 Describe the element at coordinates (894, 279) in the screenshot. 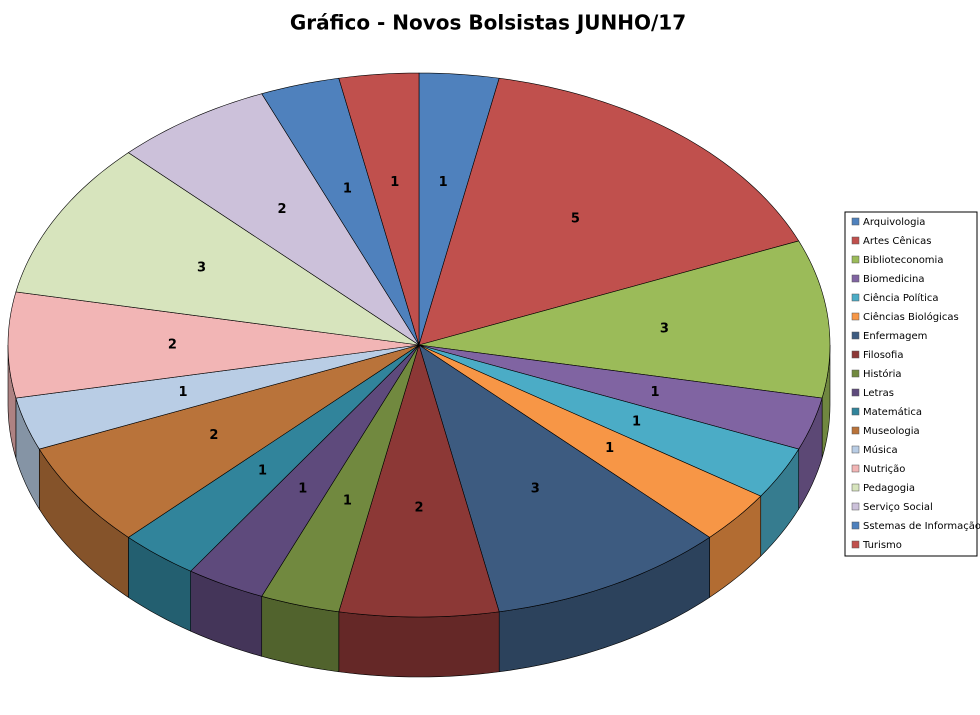

I see `legend-label: Biomedicina` at that location.